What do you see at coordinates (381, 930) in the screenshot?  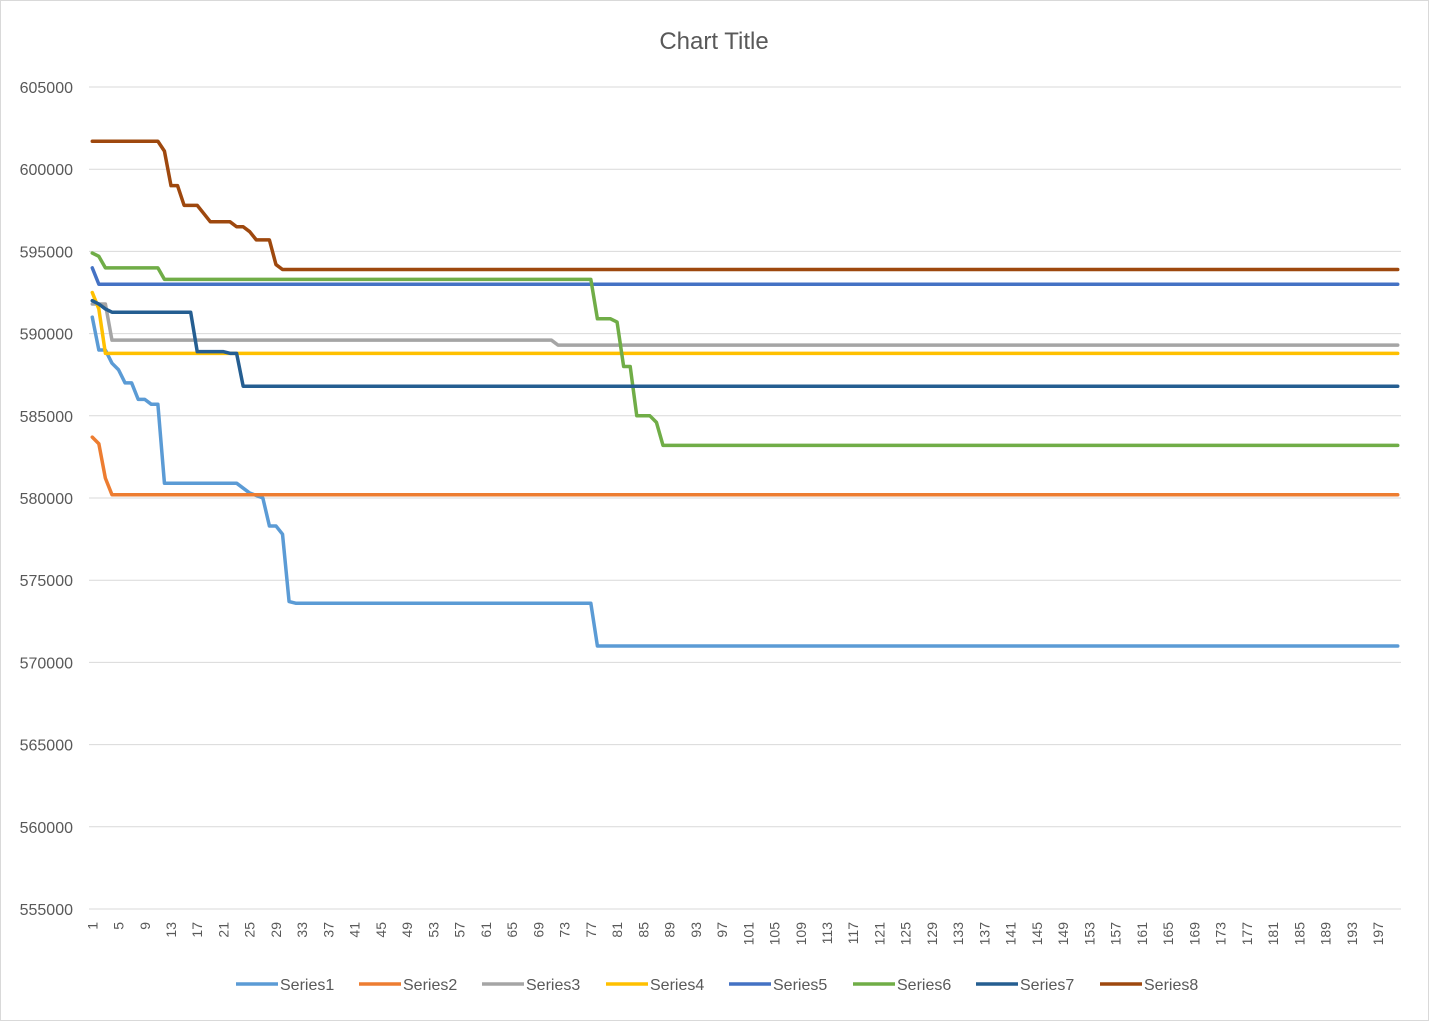 I see `x-tick-label: 45` at bounding box center [381, 930].